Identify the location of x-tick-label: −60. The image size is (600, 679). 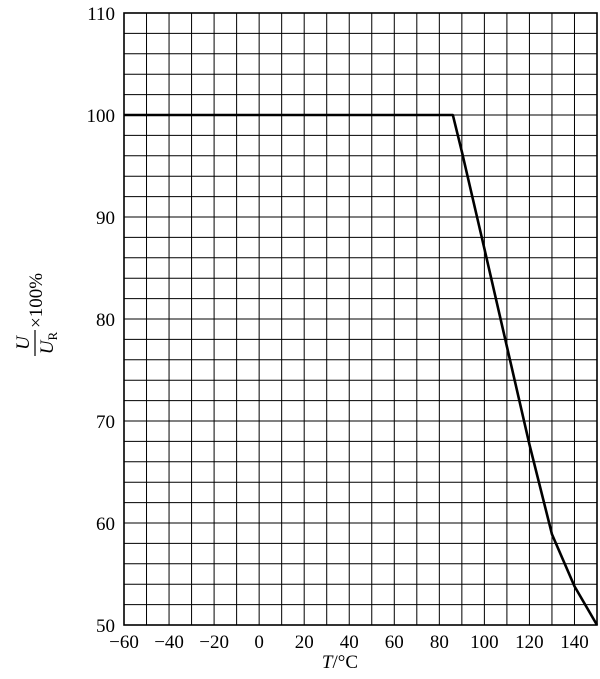
(124, 642).